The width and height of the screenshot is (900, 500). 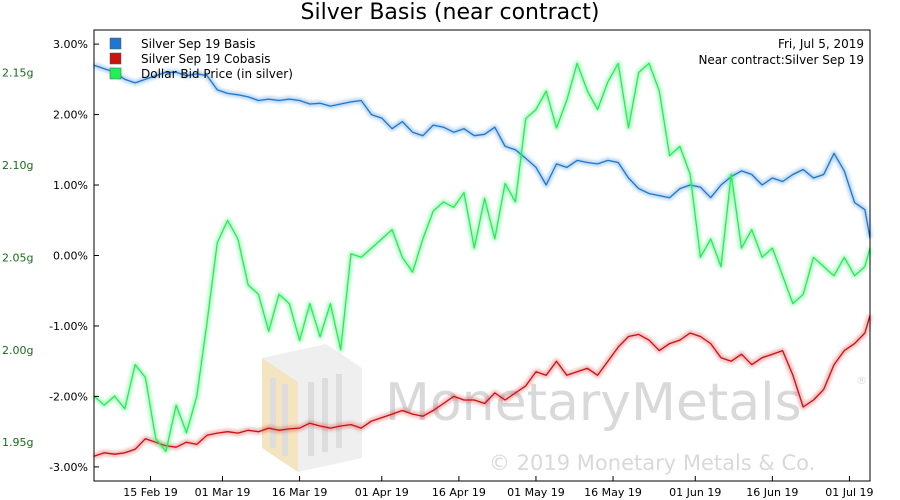 What do you see at coordinates (300, 492) in the screenshot?
I see `x-tick-label: 16 Mar 19` at bounding box center [300, 492].